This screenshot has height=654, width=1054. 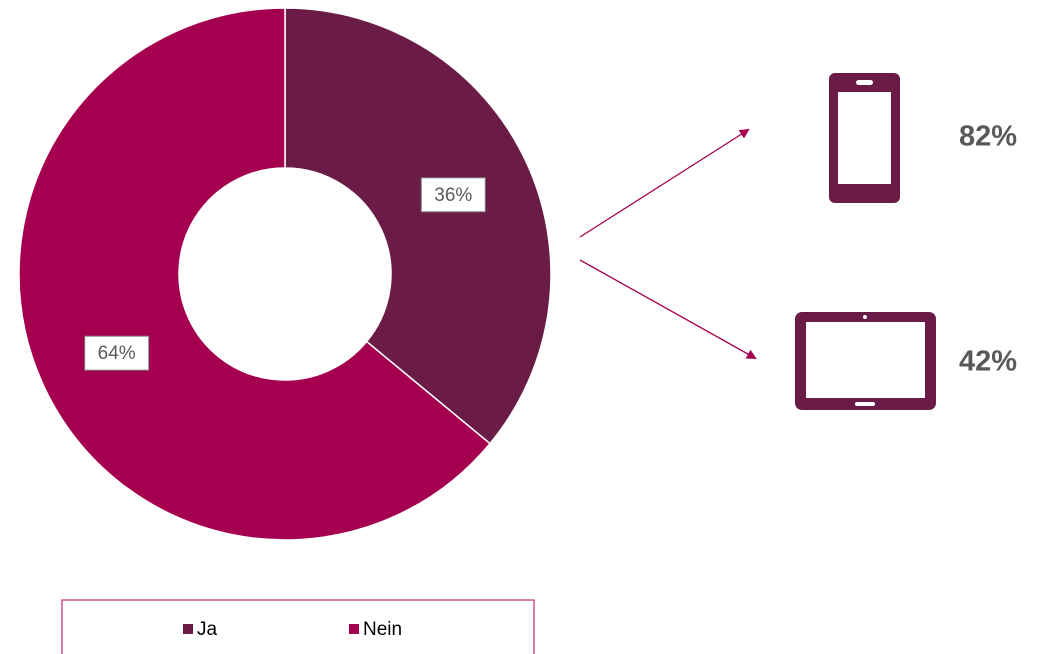 What do you see at coordinates (864, 82) in the screenshot?
I see `phone-speaker` at bounding box center [864, 82].